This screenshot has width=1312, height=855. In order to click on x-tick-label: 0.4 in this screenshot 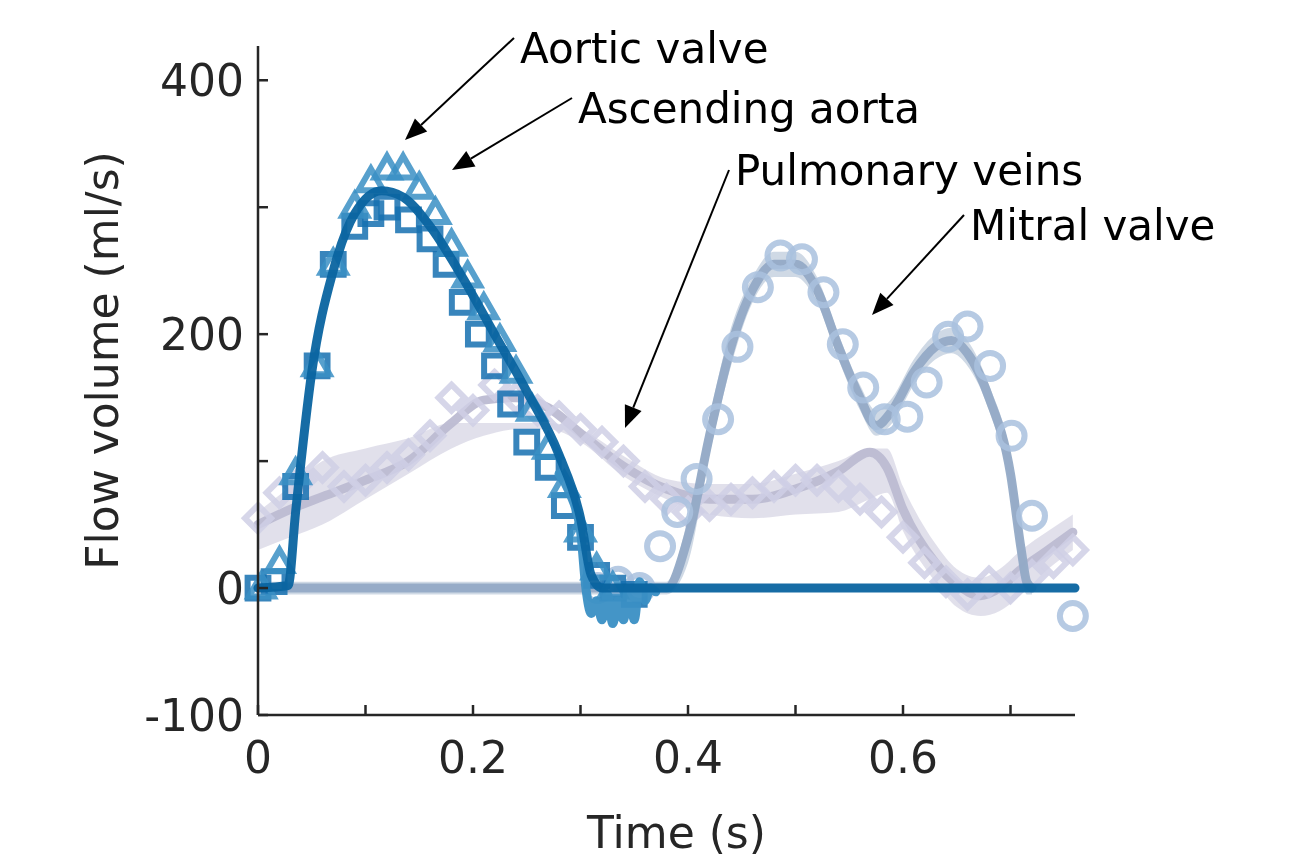, I will do `click(688, 757)`.